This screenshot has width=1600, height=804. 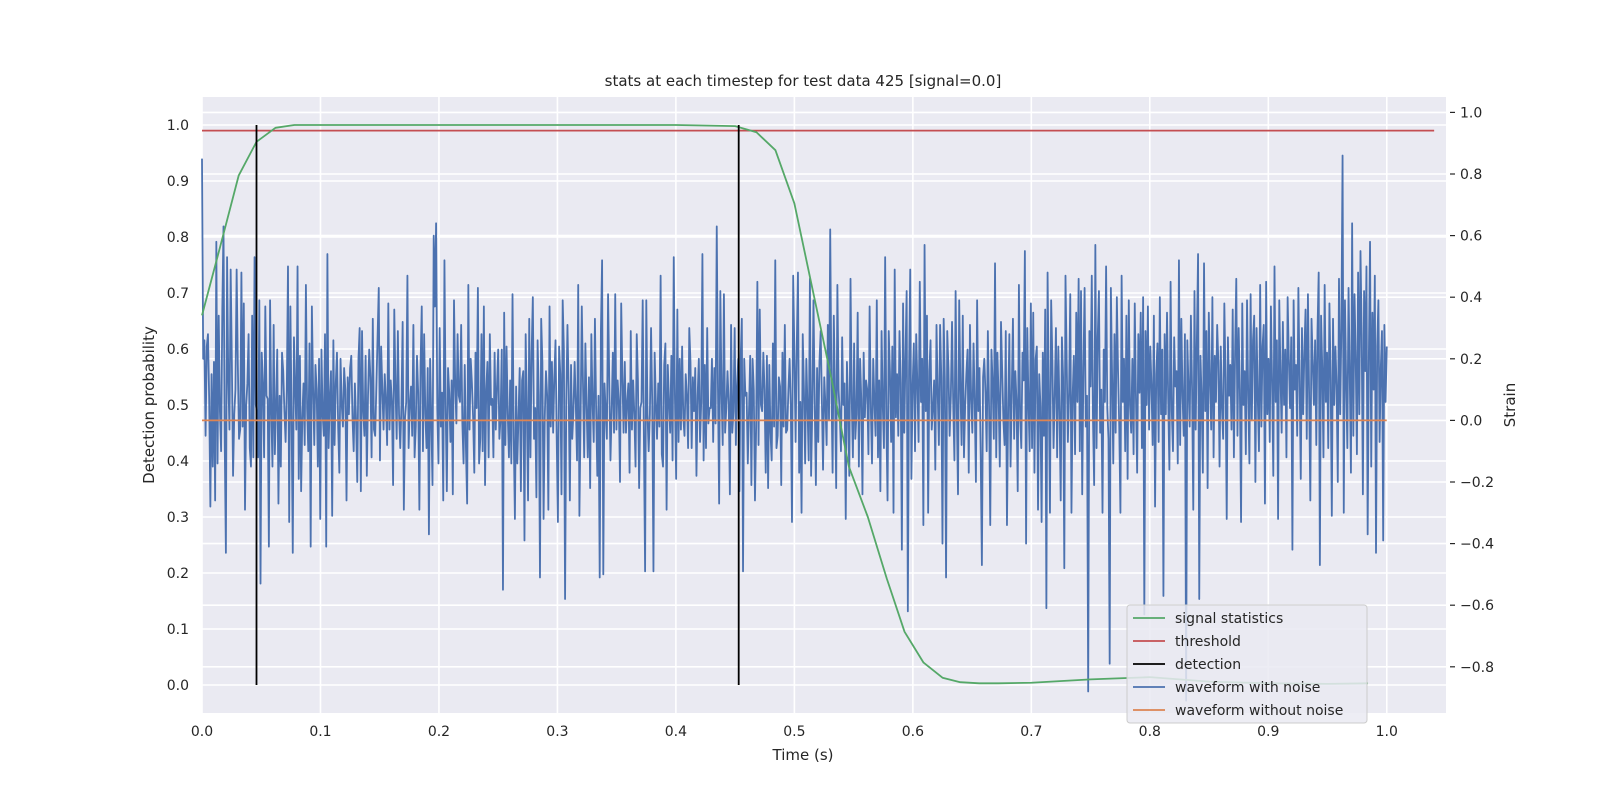 I want to click on y-tick-label-left: 0.8, so click(x=178, y=238).